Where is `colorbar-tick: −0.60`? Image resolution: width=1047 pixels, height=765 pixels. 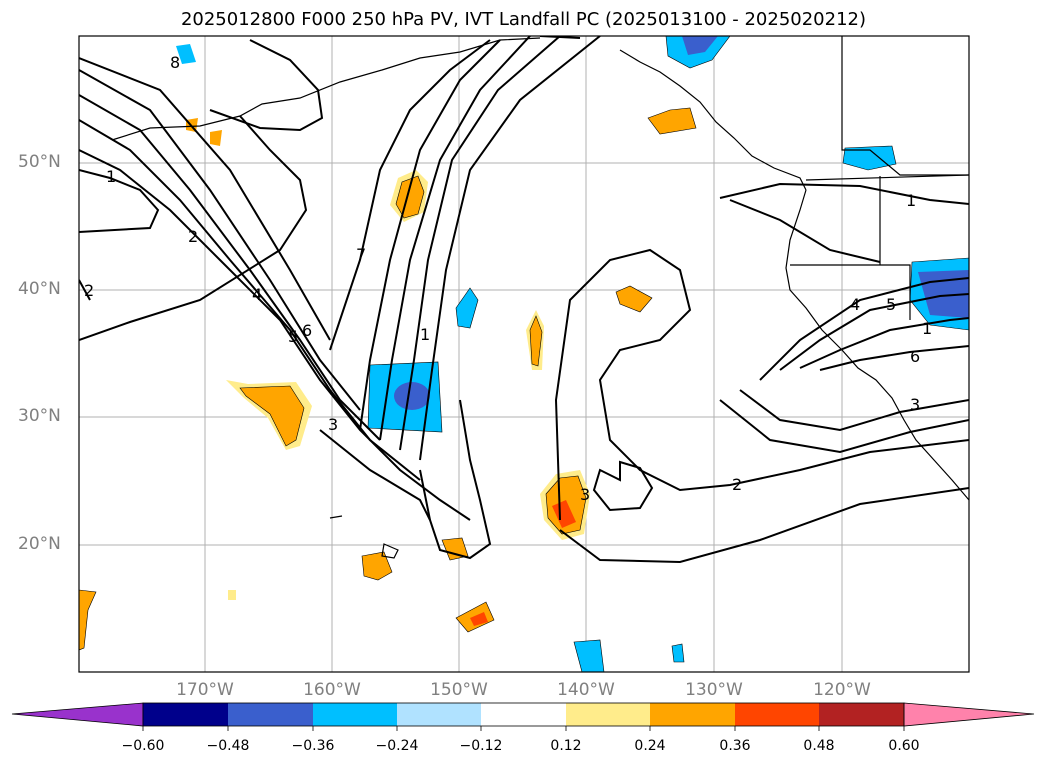 colorbar-tick: −0.60 is located at coordinates (143, 746).